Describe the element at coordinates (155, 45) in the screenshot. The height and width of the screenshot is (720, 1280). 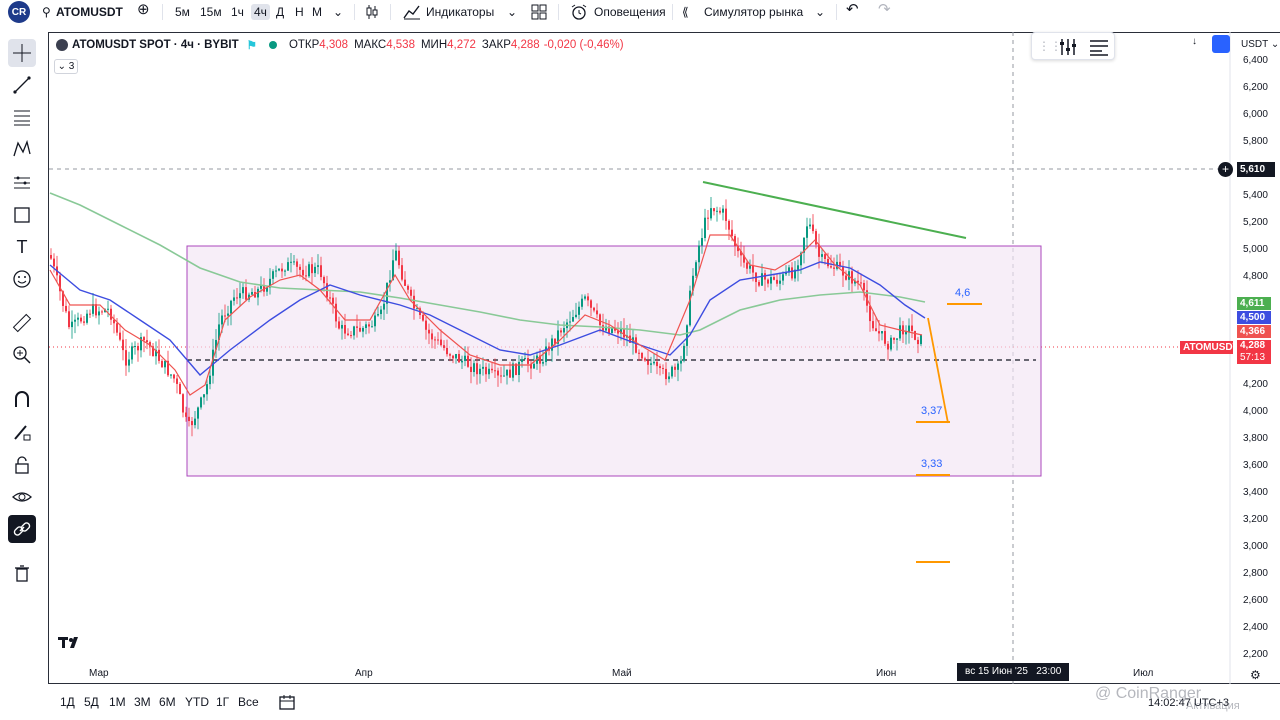
I see `legend-title: ATOMUSDT SPOT · 4ч · BYBIT` at that location.